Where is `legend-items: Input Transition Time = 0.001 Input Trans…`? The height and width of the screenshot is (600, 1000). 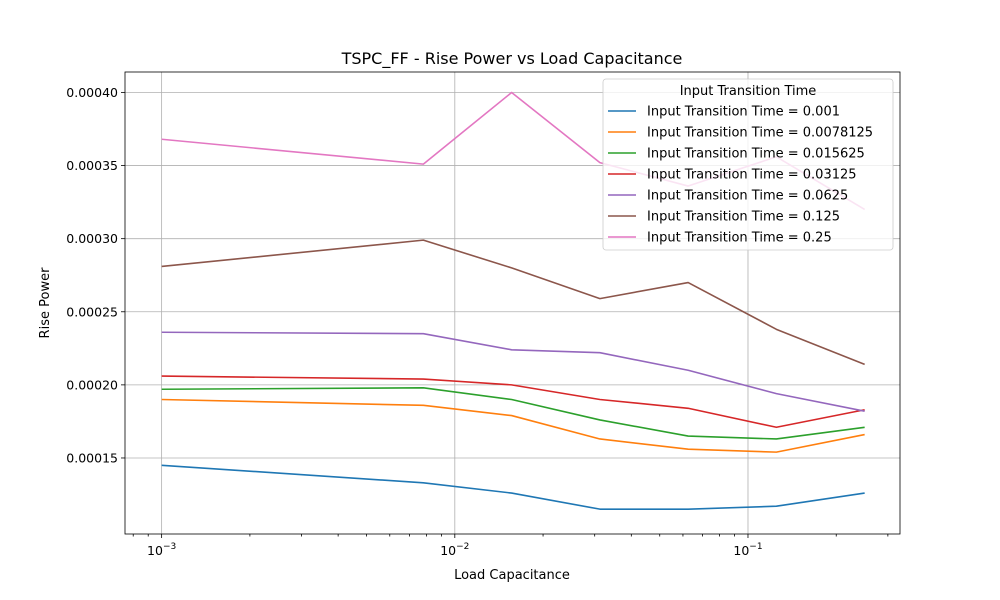
legend-items: Input Transition Time = 0.001 Input Trans… is located at coordinates (740, 175).